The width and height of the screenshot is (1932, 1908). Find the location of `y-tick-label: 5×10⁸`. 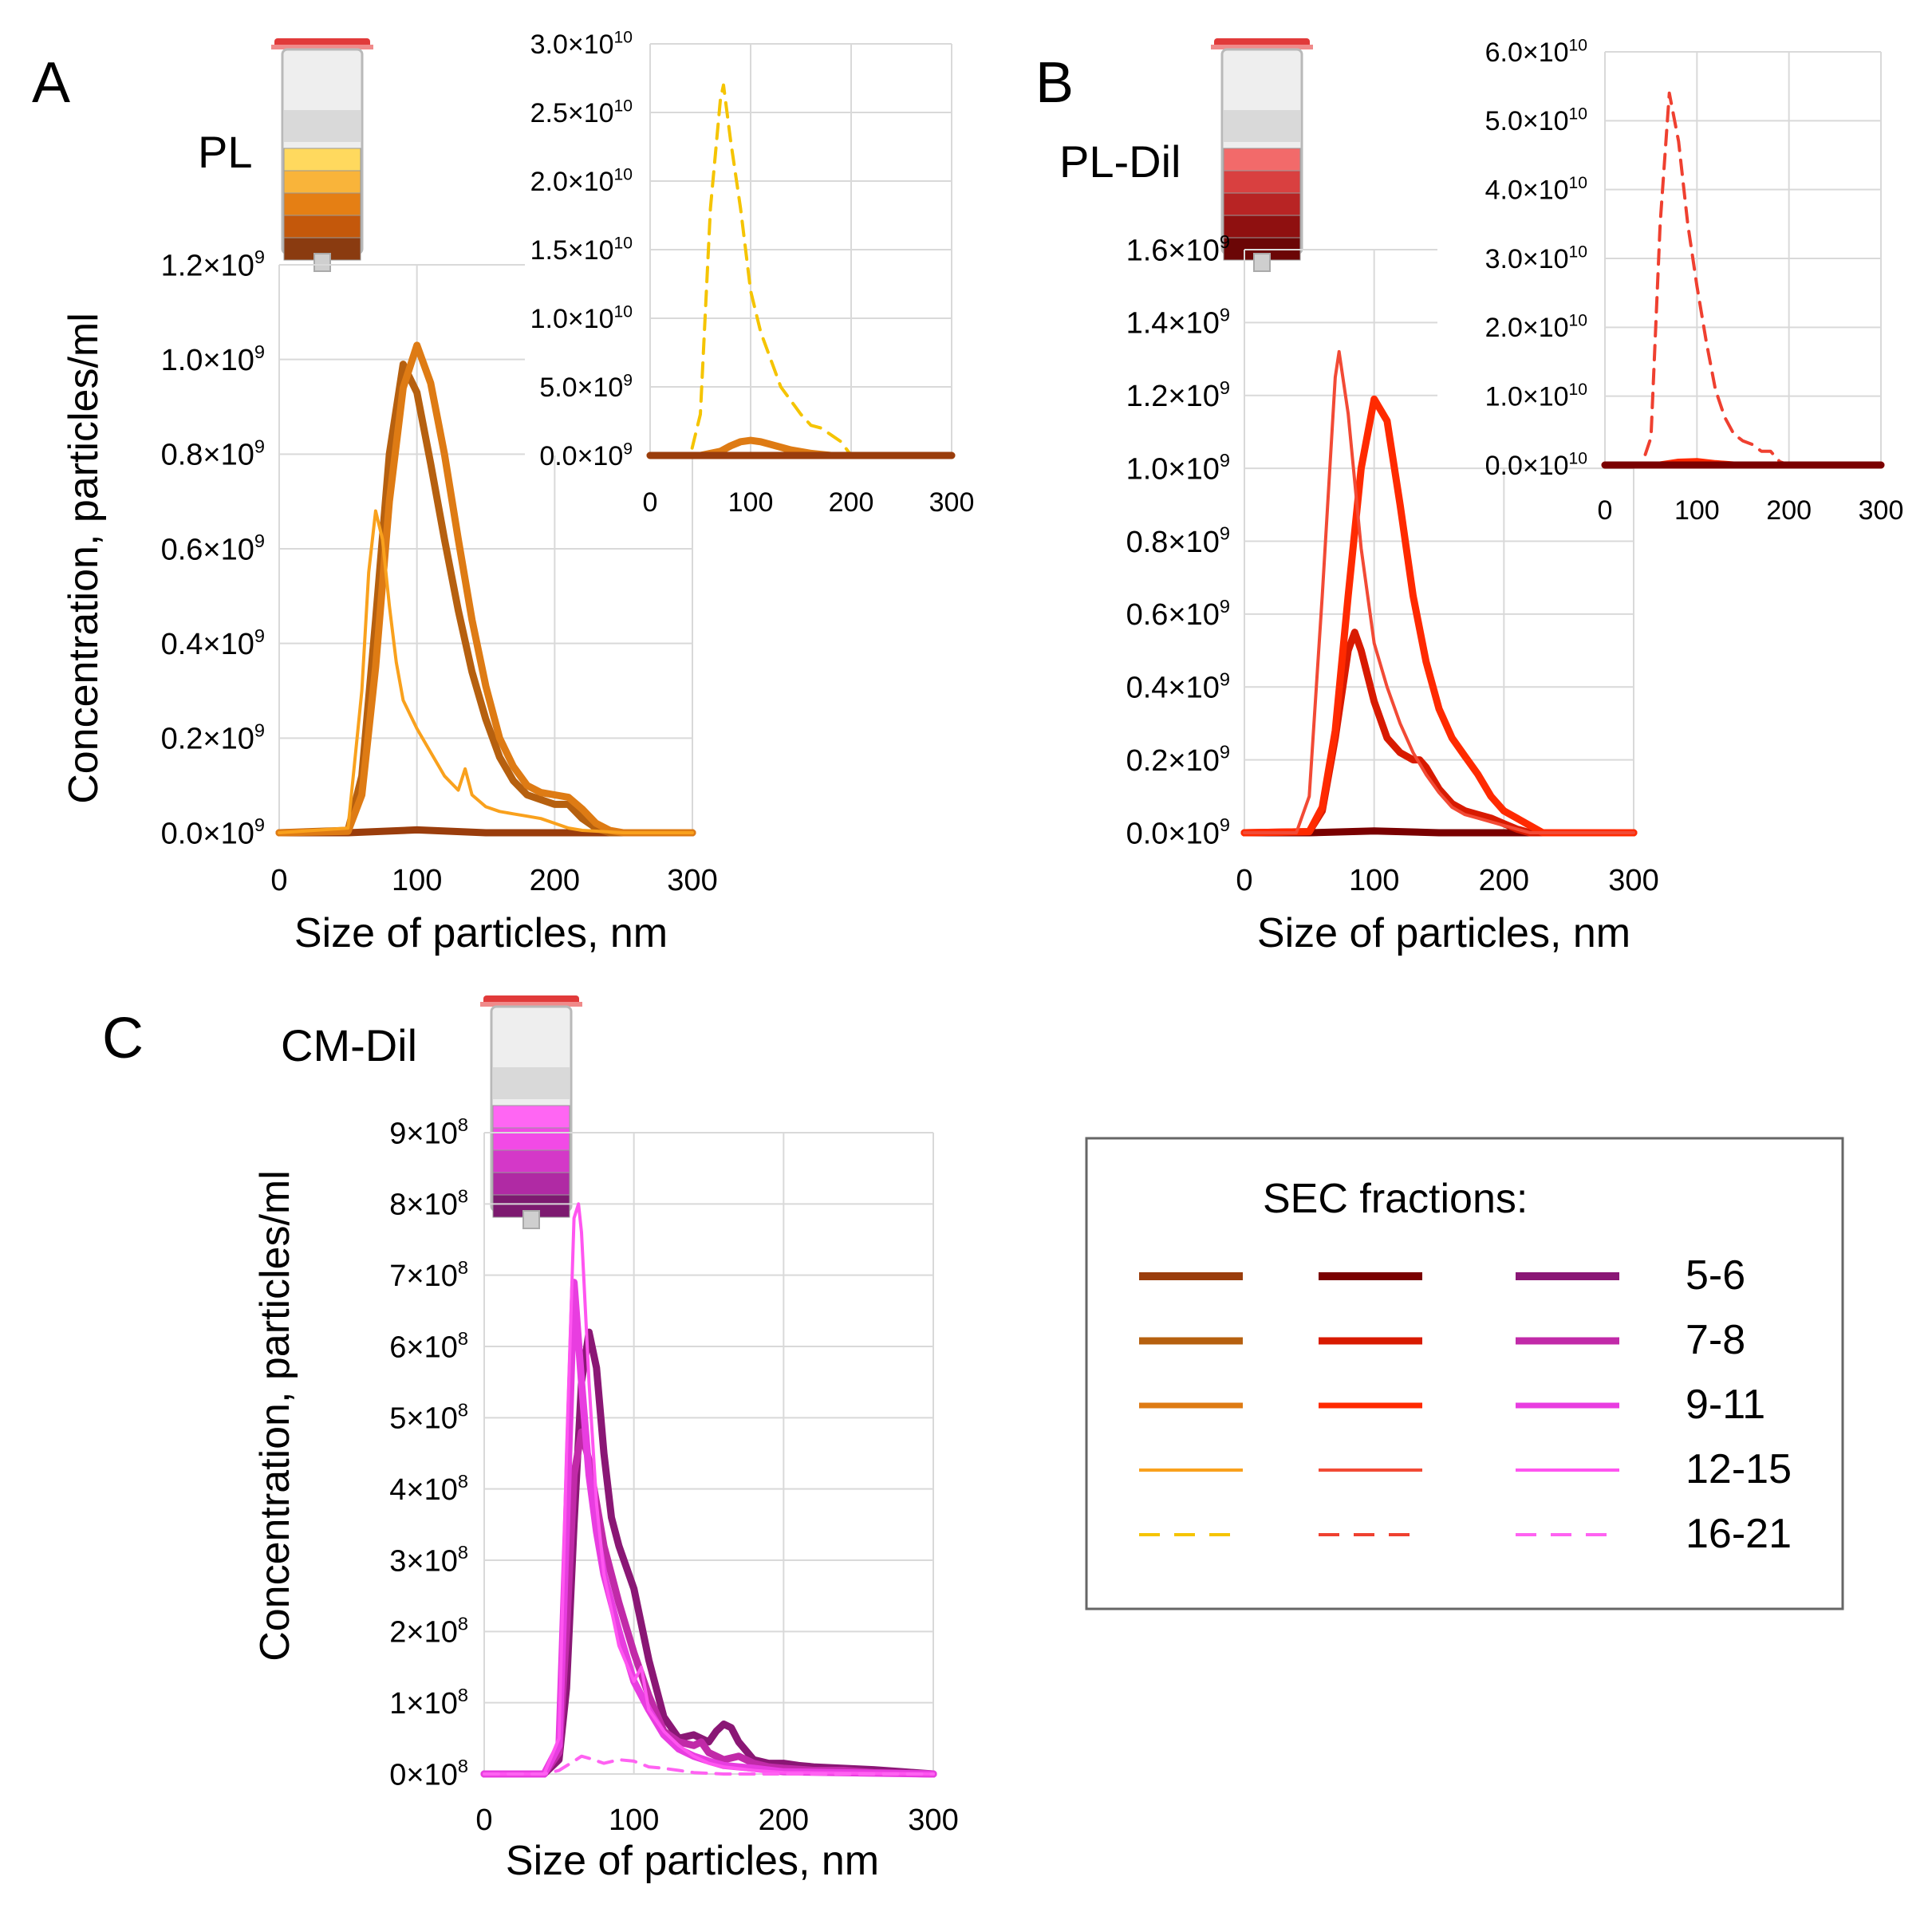

y-tick-label: 5×10⁸ is located at coordinates (429, 1417).